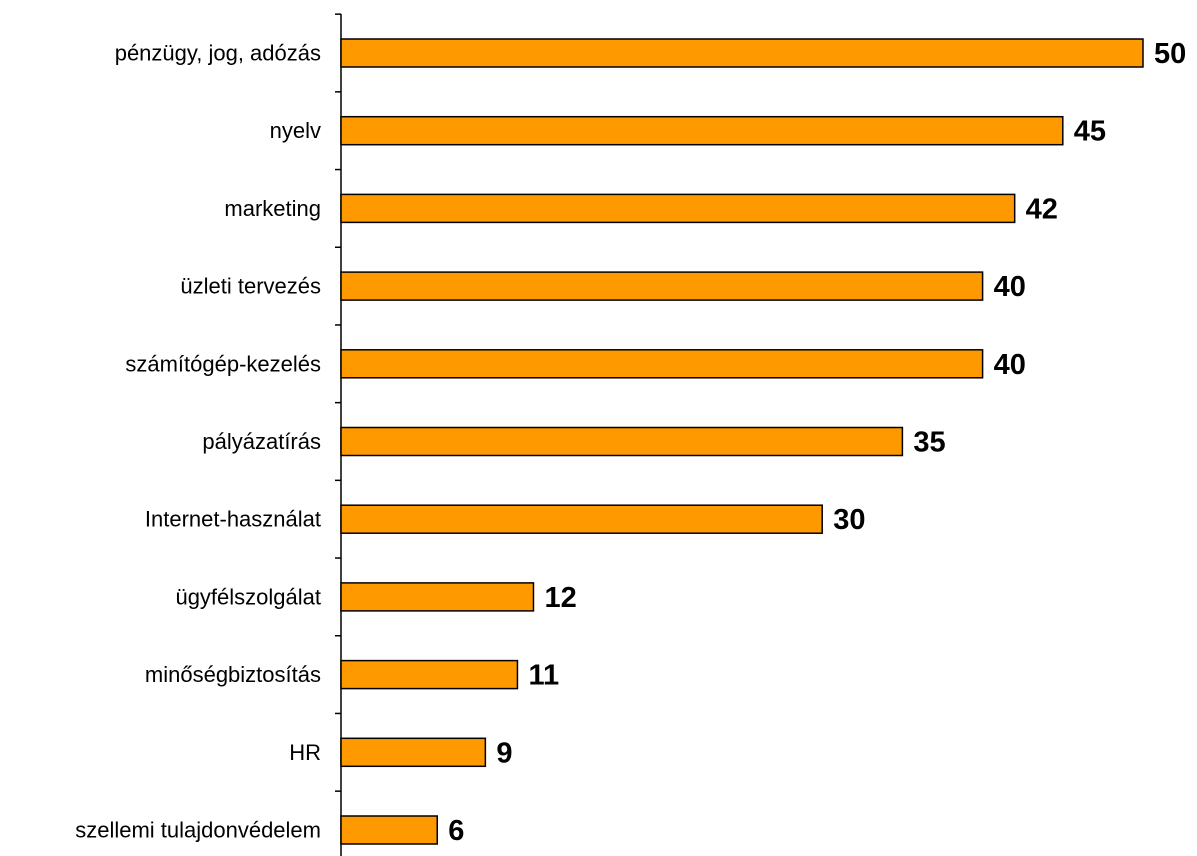  I want to click on category-label: üzleti tervezés, so click(250, 286).